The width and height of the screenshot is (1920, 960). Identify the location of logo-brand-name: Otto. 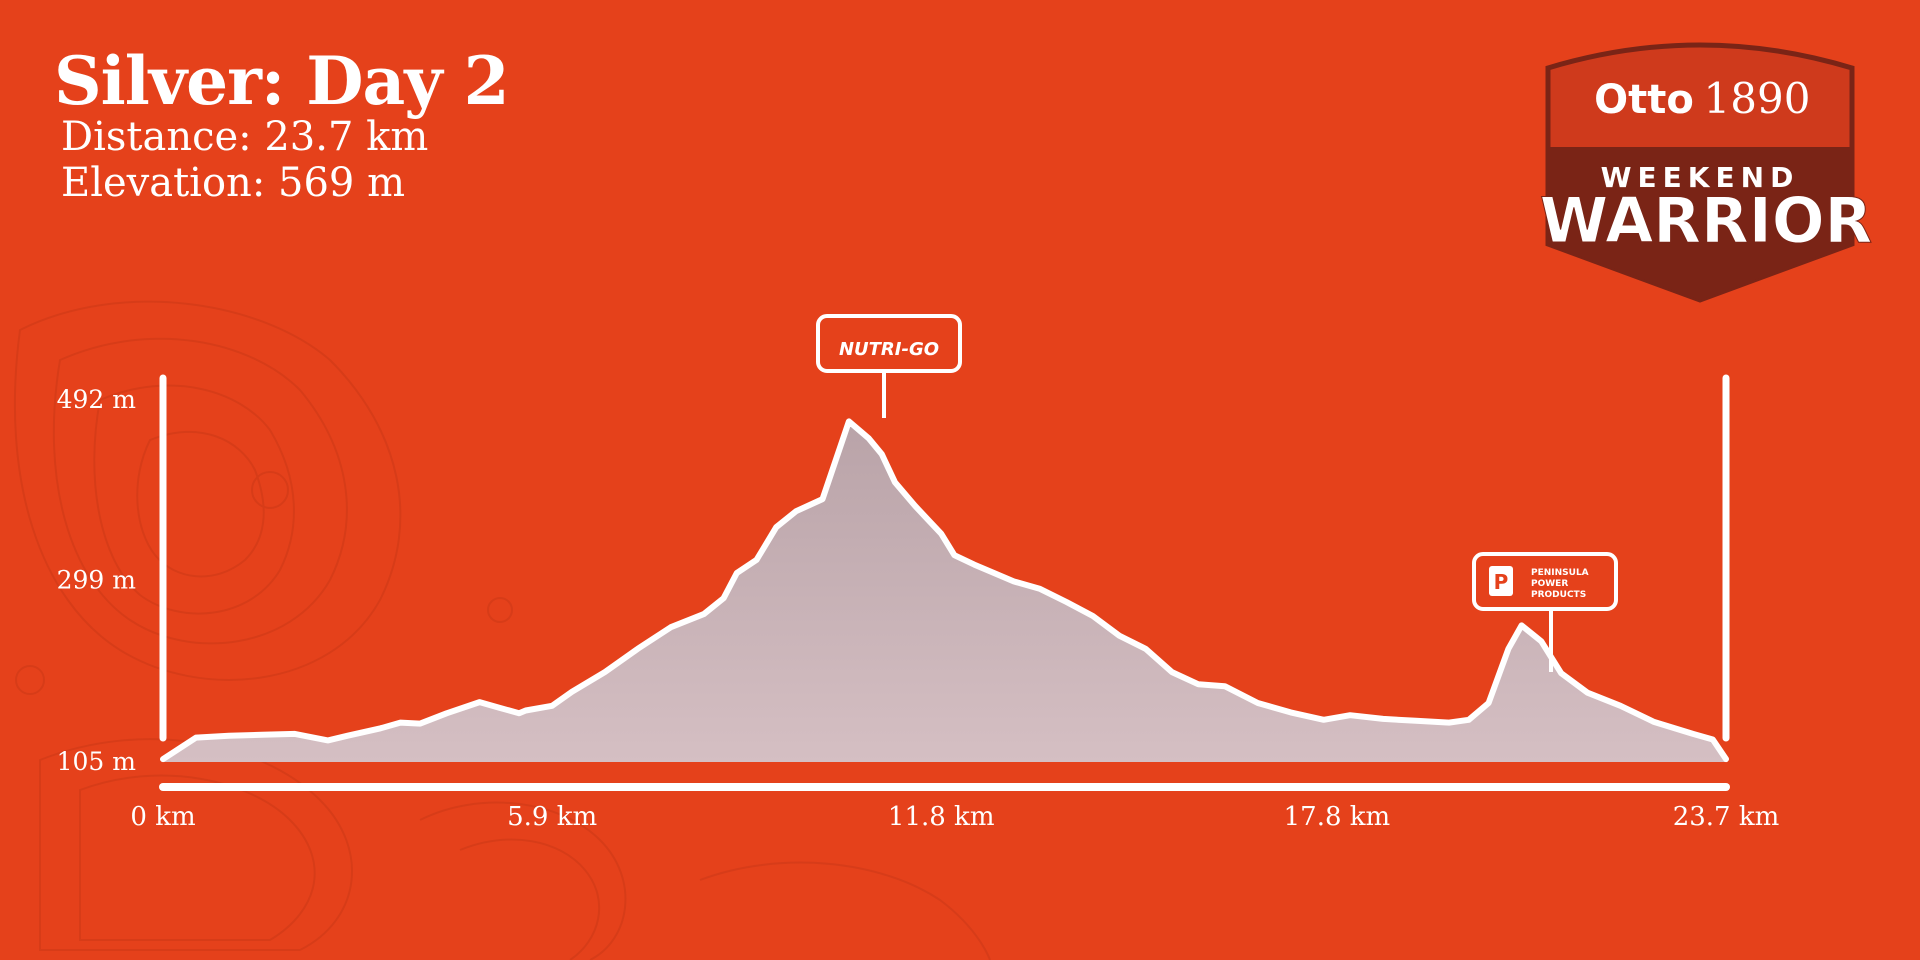
(1644, 100).